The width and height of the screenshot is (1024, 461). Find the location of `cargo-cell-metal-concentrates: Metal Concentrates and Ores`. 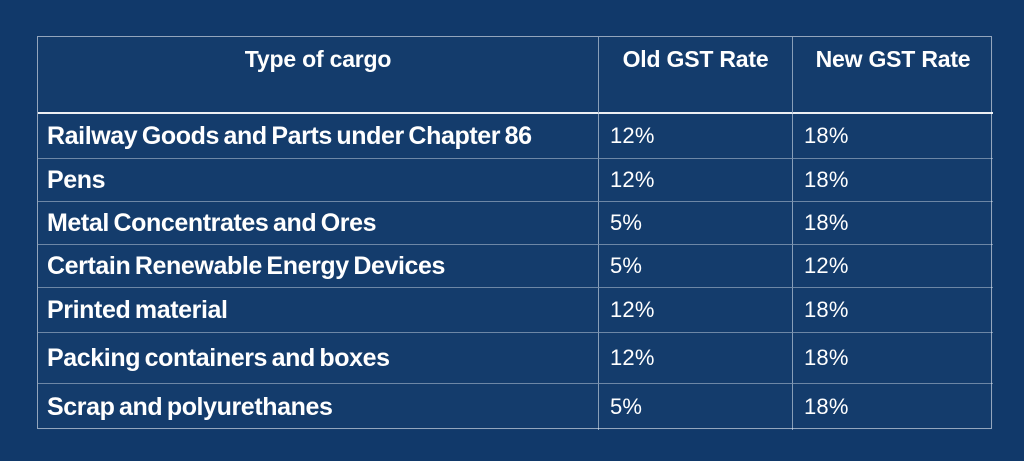

cargo-cell-metal-concentrates: Metal Concentrates and Ores is located at coordinates (318, 223).